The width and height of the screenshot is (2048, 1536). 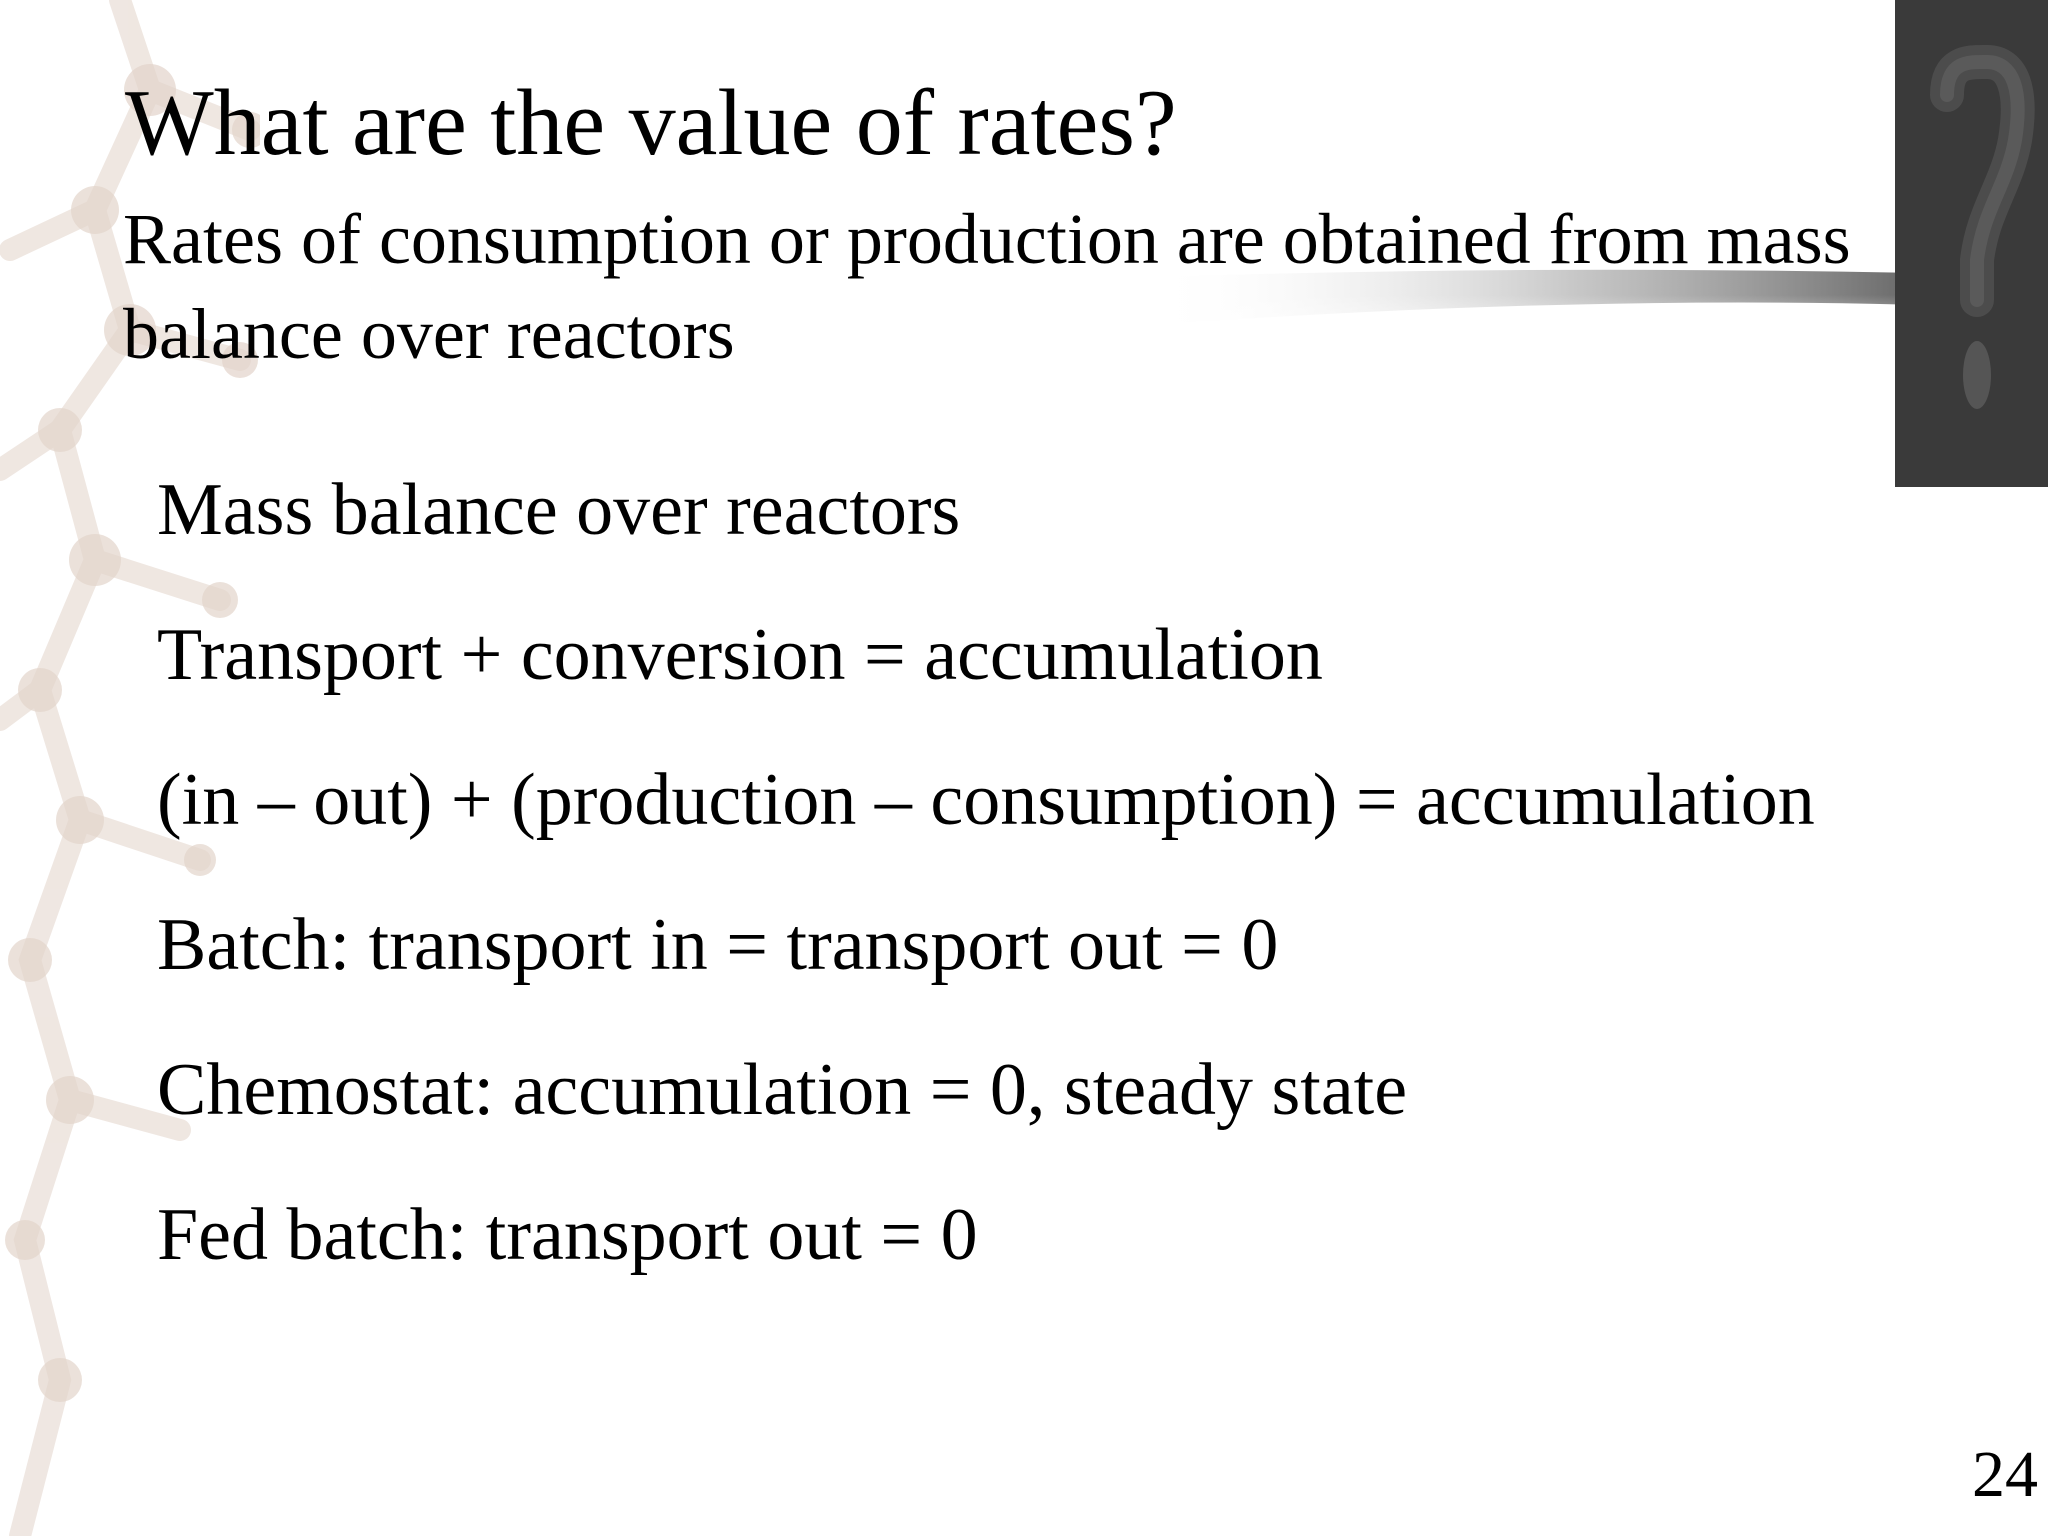 I want to click on slide-title: What are the value of rates?, so click(x=651, y=123).